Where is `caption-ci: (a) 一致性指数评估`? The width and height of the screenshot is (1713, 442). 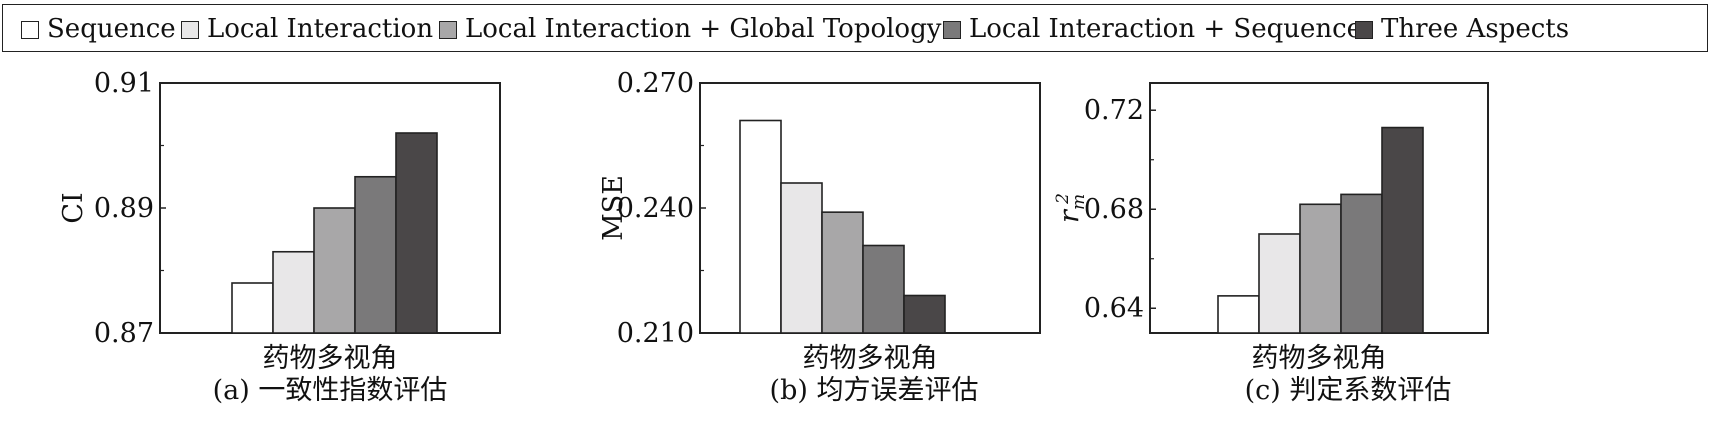
caption-ci: (a) 一致性指数评估 is located at coordinates (330, 390).